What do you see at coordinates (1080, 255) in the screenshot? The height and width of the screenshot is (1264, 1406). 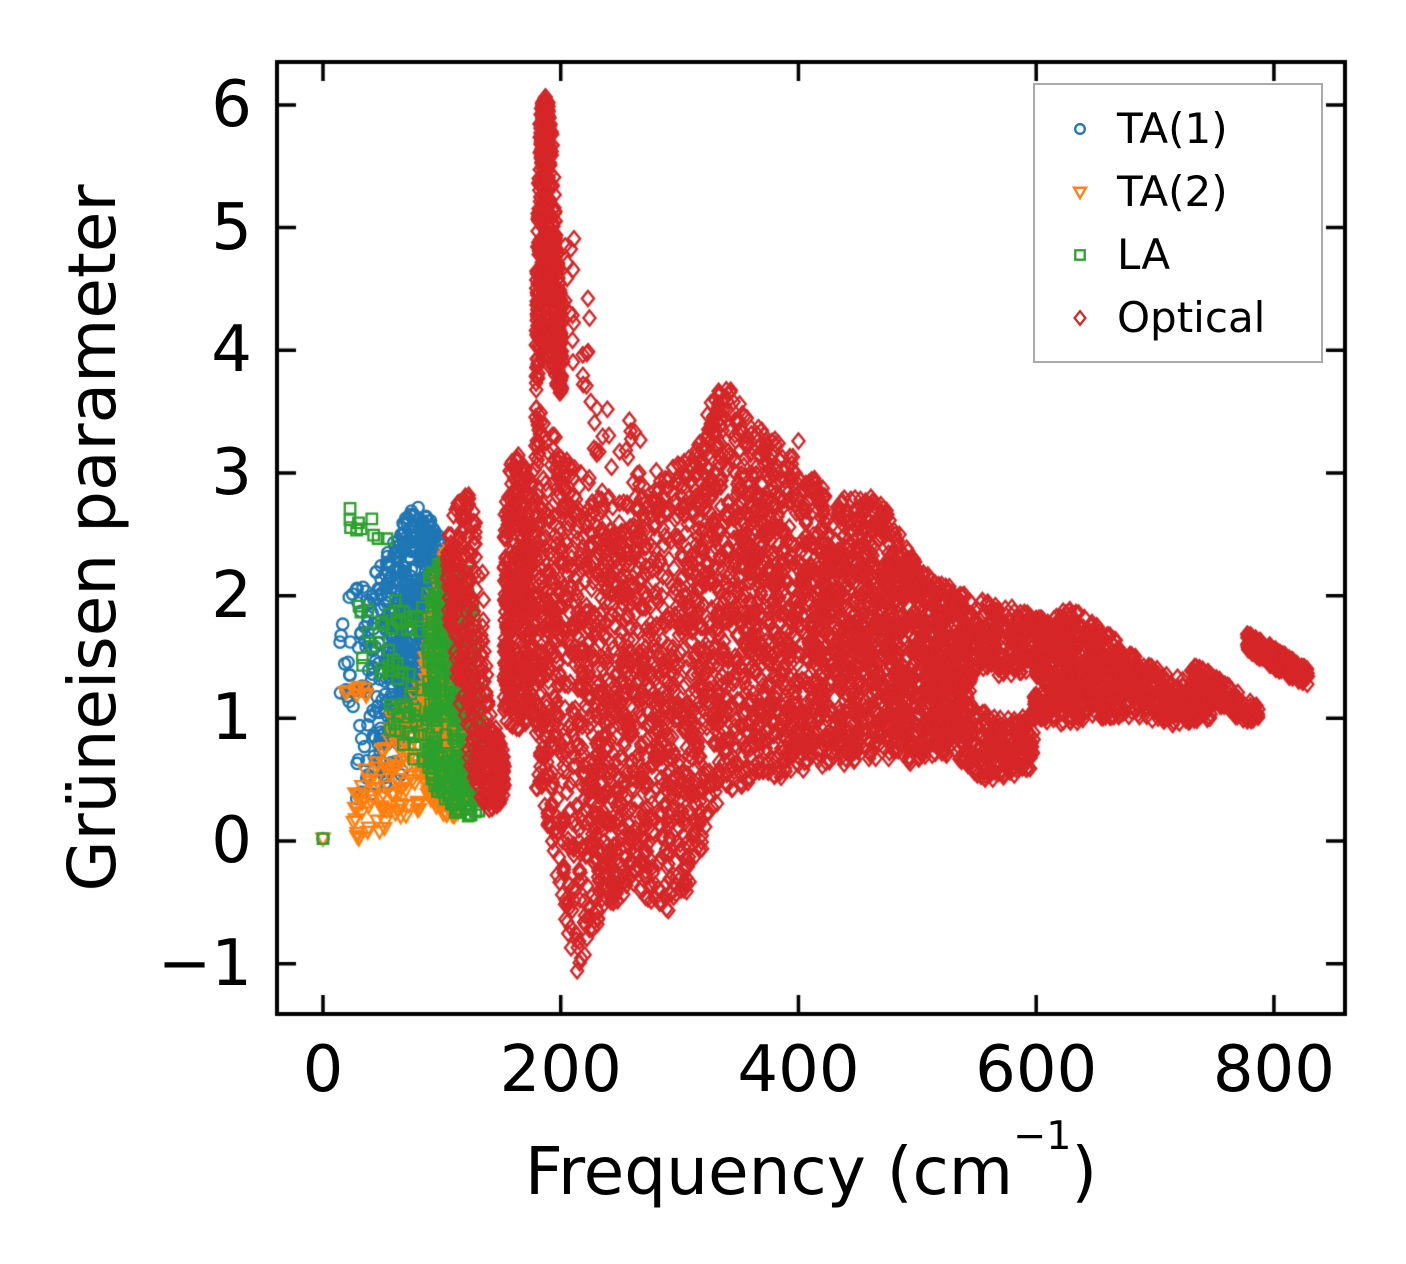 I see `square-marker-icon` at bounding box center [1080, 255].